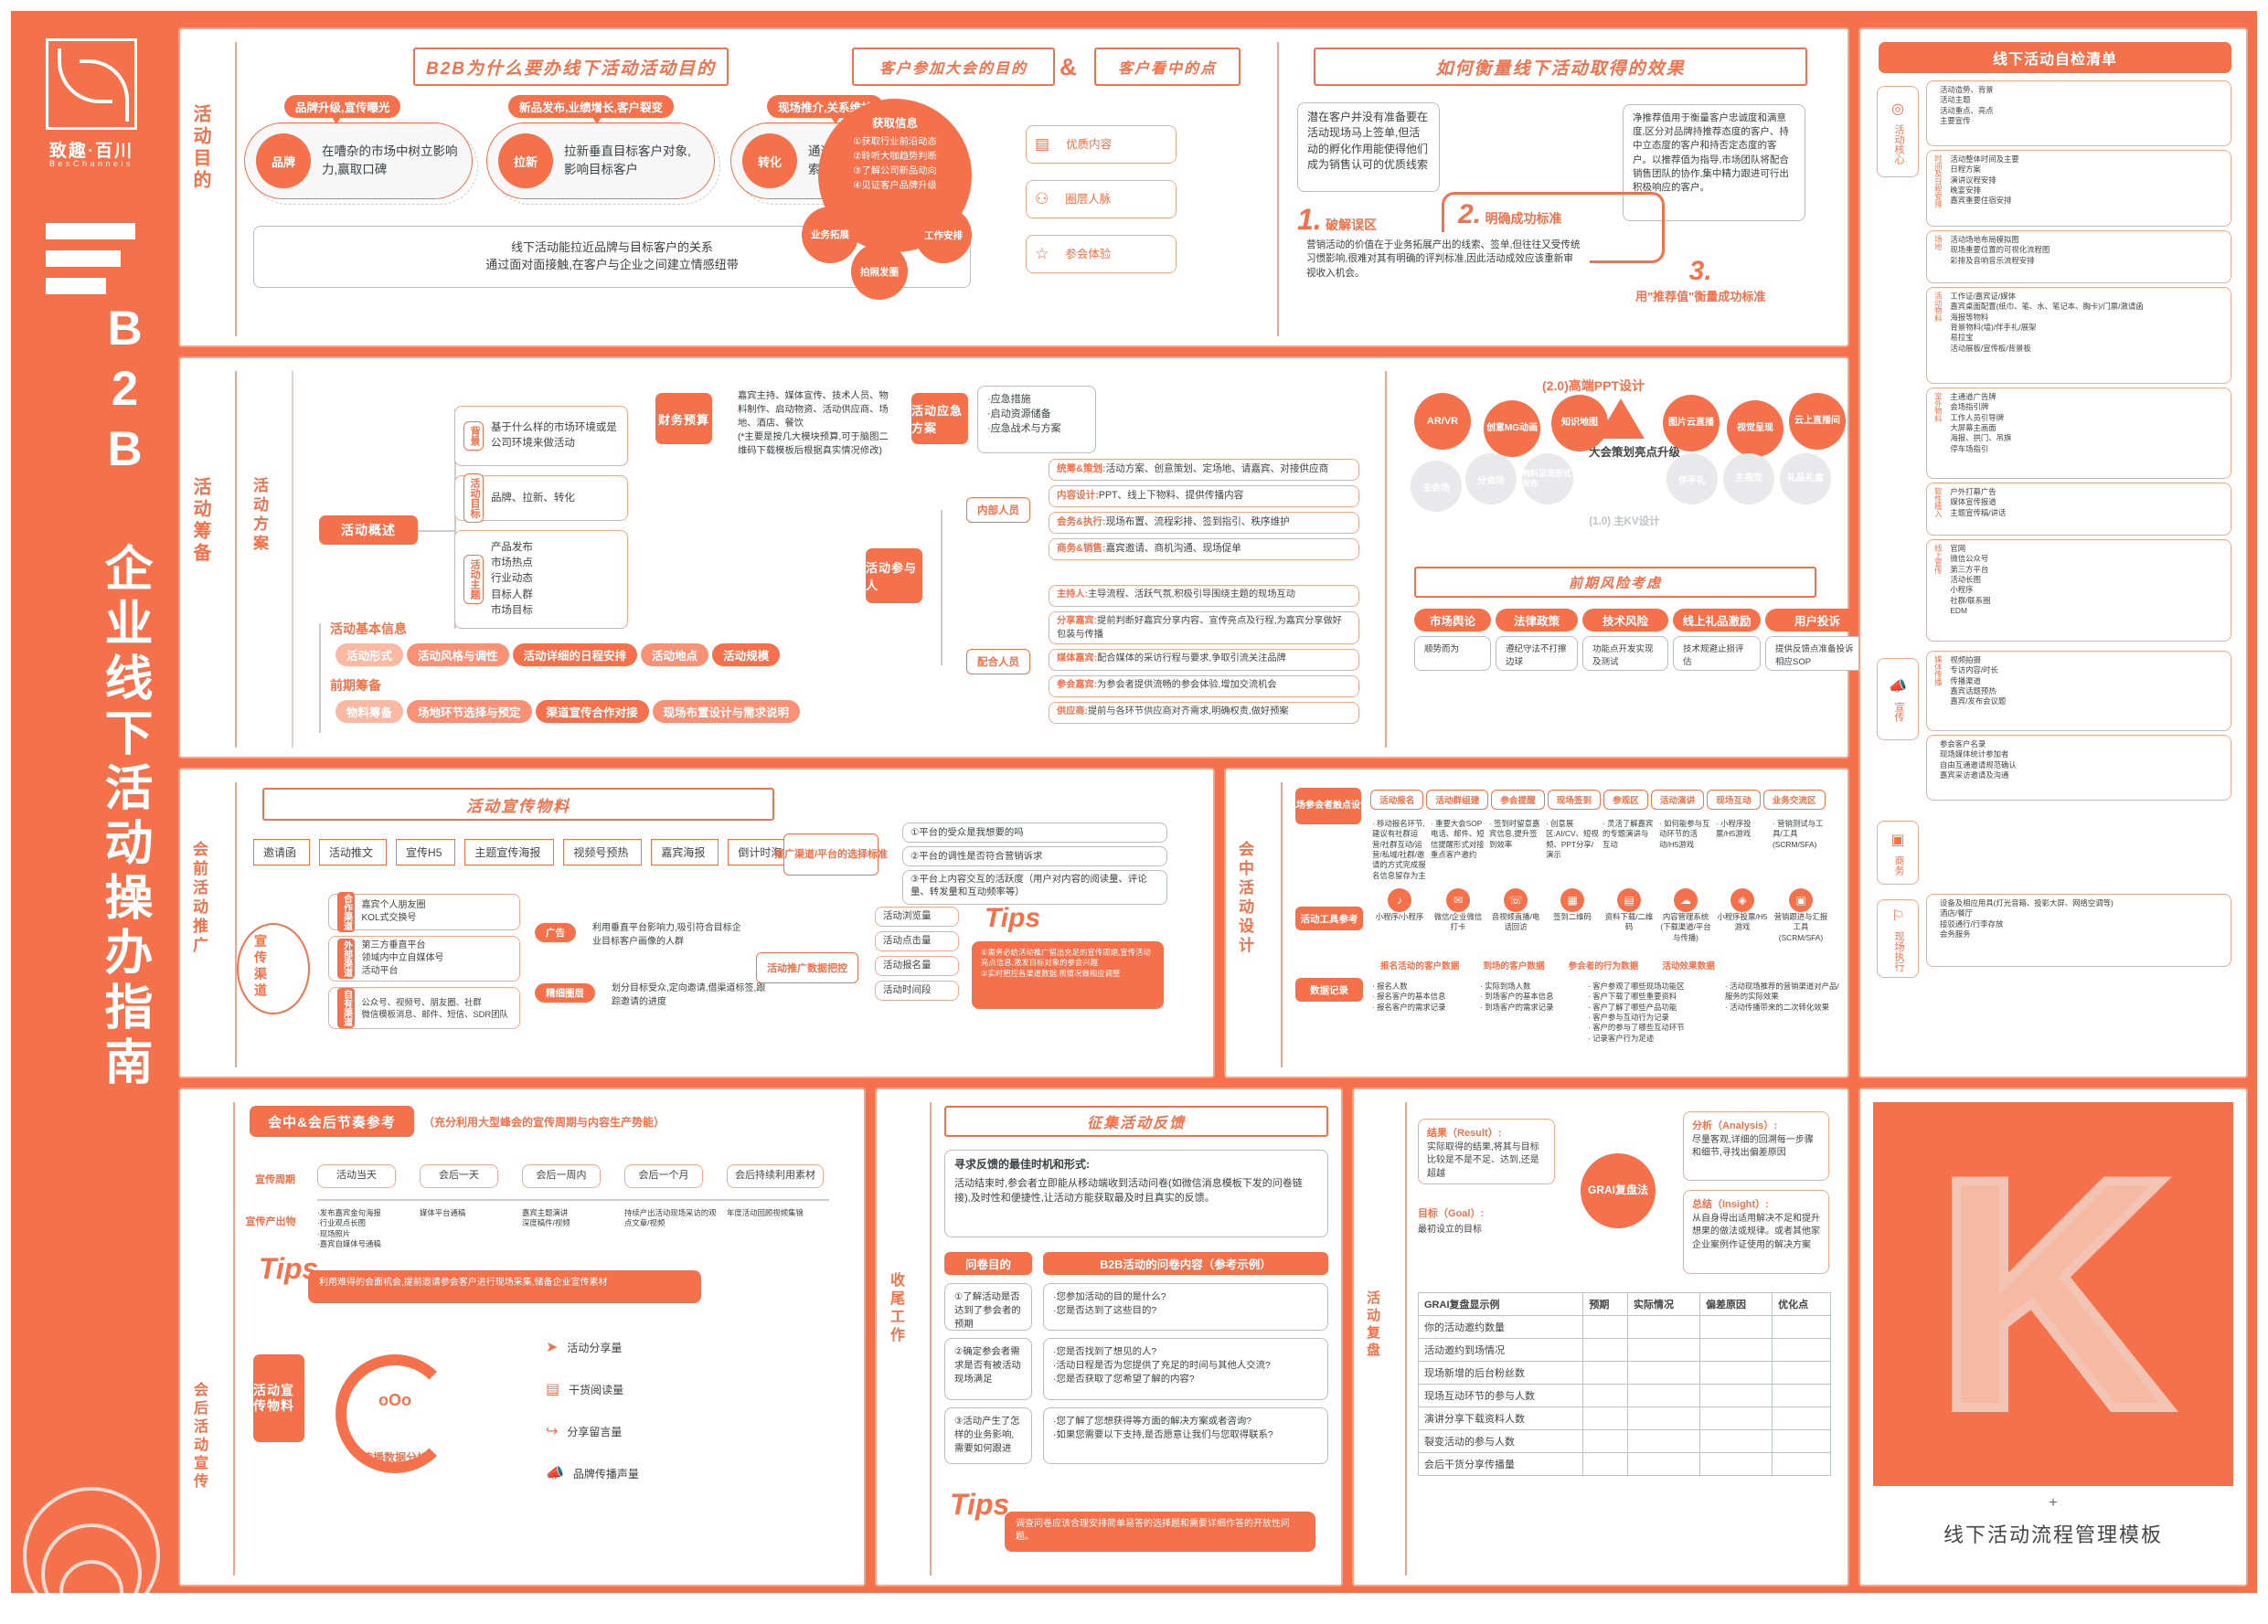  I want to click on onsite-col-3: · 创意展区:AI/CV、短视频、PPT分享/演示, so click(1572, 840).